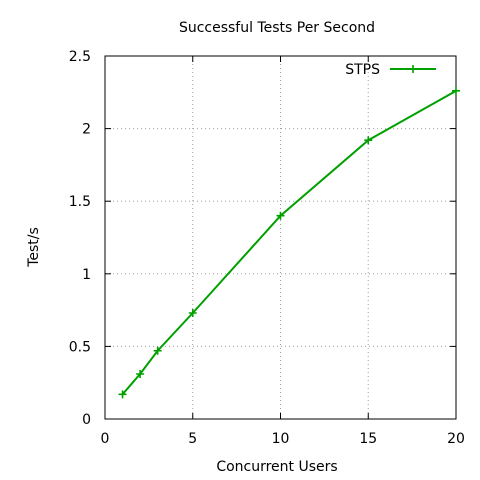 The image size is (480, 480). What do you see at coordinates (456, 439) in the screenshot?
I see `x-tick-label: 20` at bounding box center [456, 439].